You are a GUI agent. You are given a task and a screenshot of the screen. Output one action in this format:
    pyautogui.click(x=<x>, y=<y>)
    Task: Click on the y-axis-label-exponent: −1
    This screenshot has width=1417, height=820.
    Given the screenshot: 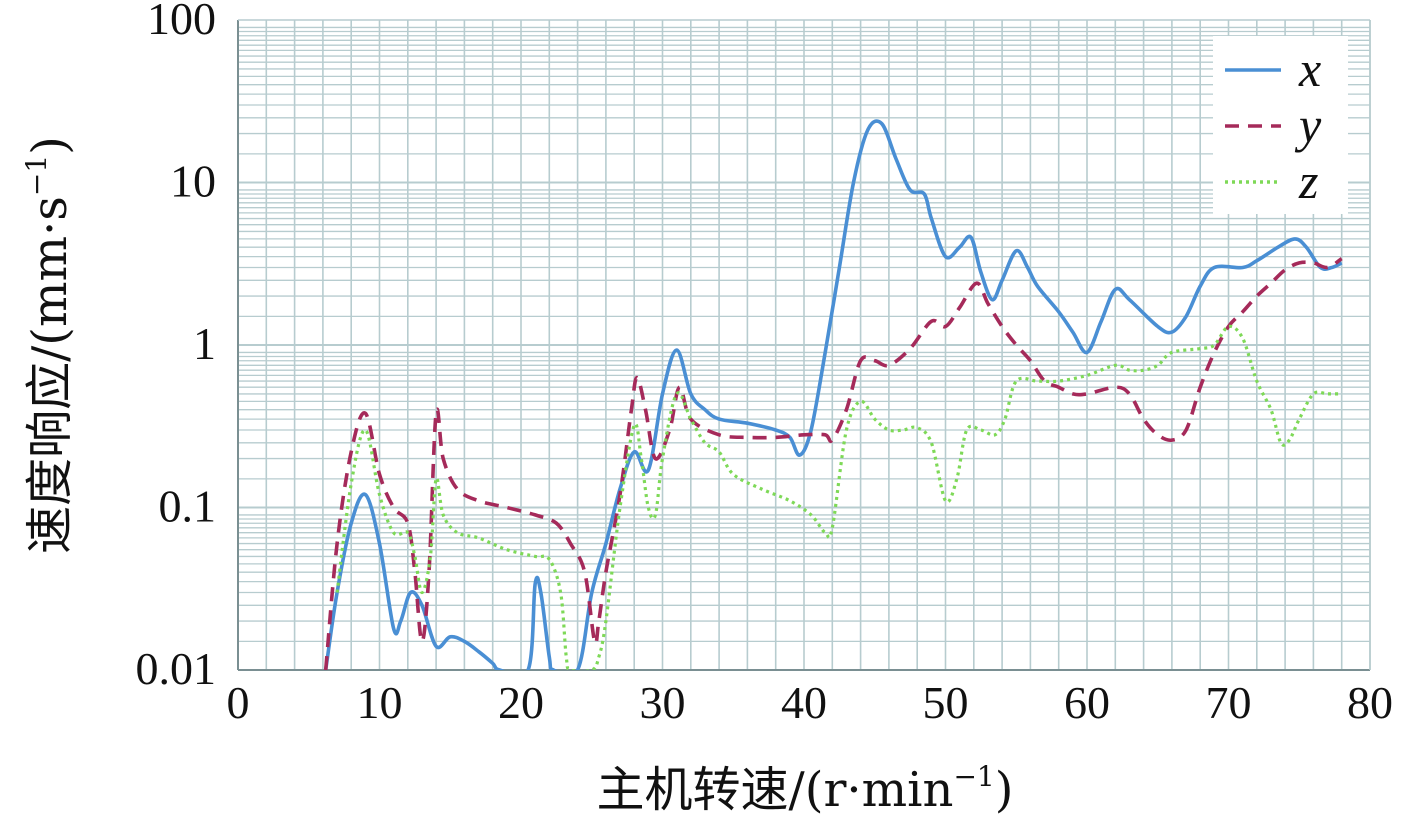 What is the action you would take?
    pyautogui.click(x=36, y=175)
    